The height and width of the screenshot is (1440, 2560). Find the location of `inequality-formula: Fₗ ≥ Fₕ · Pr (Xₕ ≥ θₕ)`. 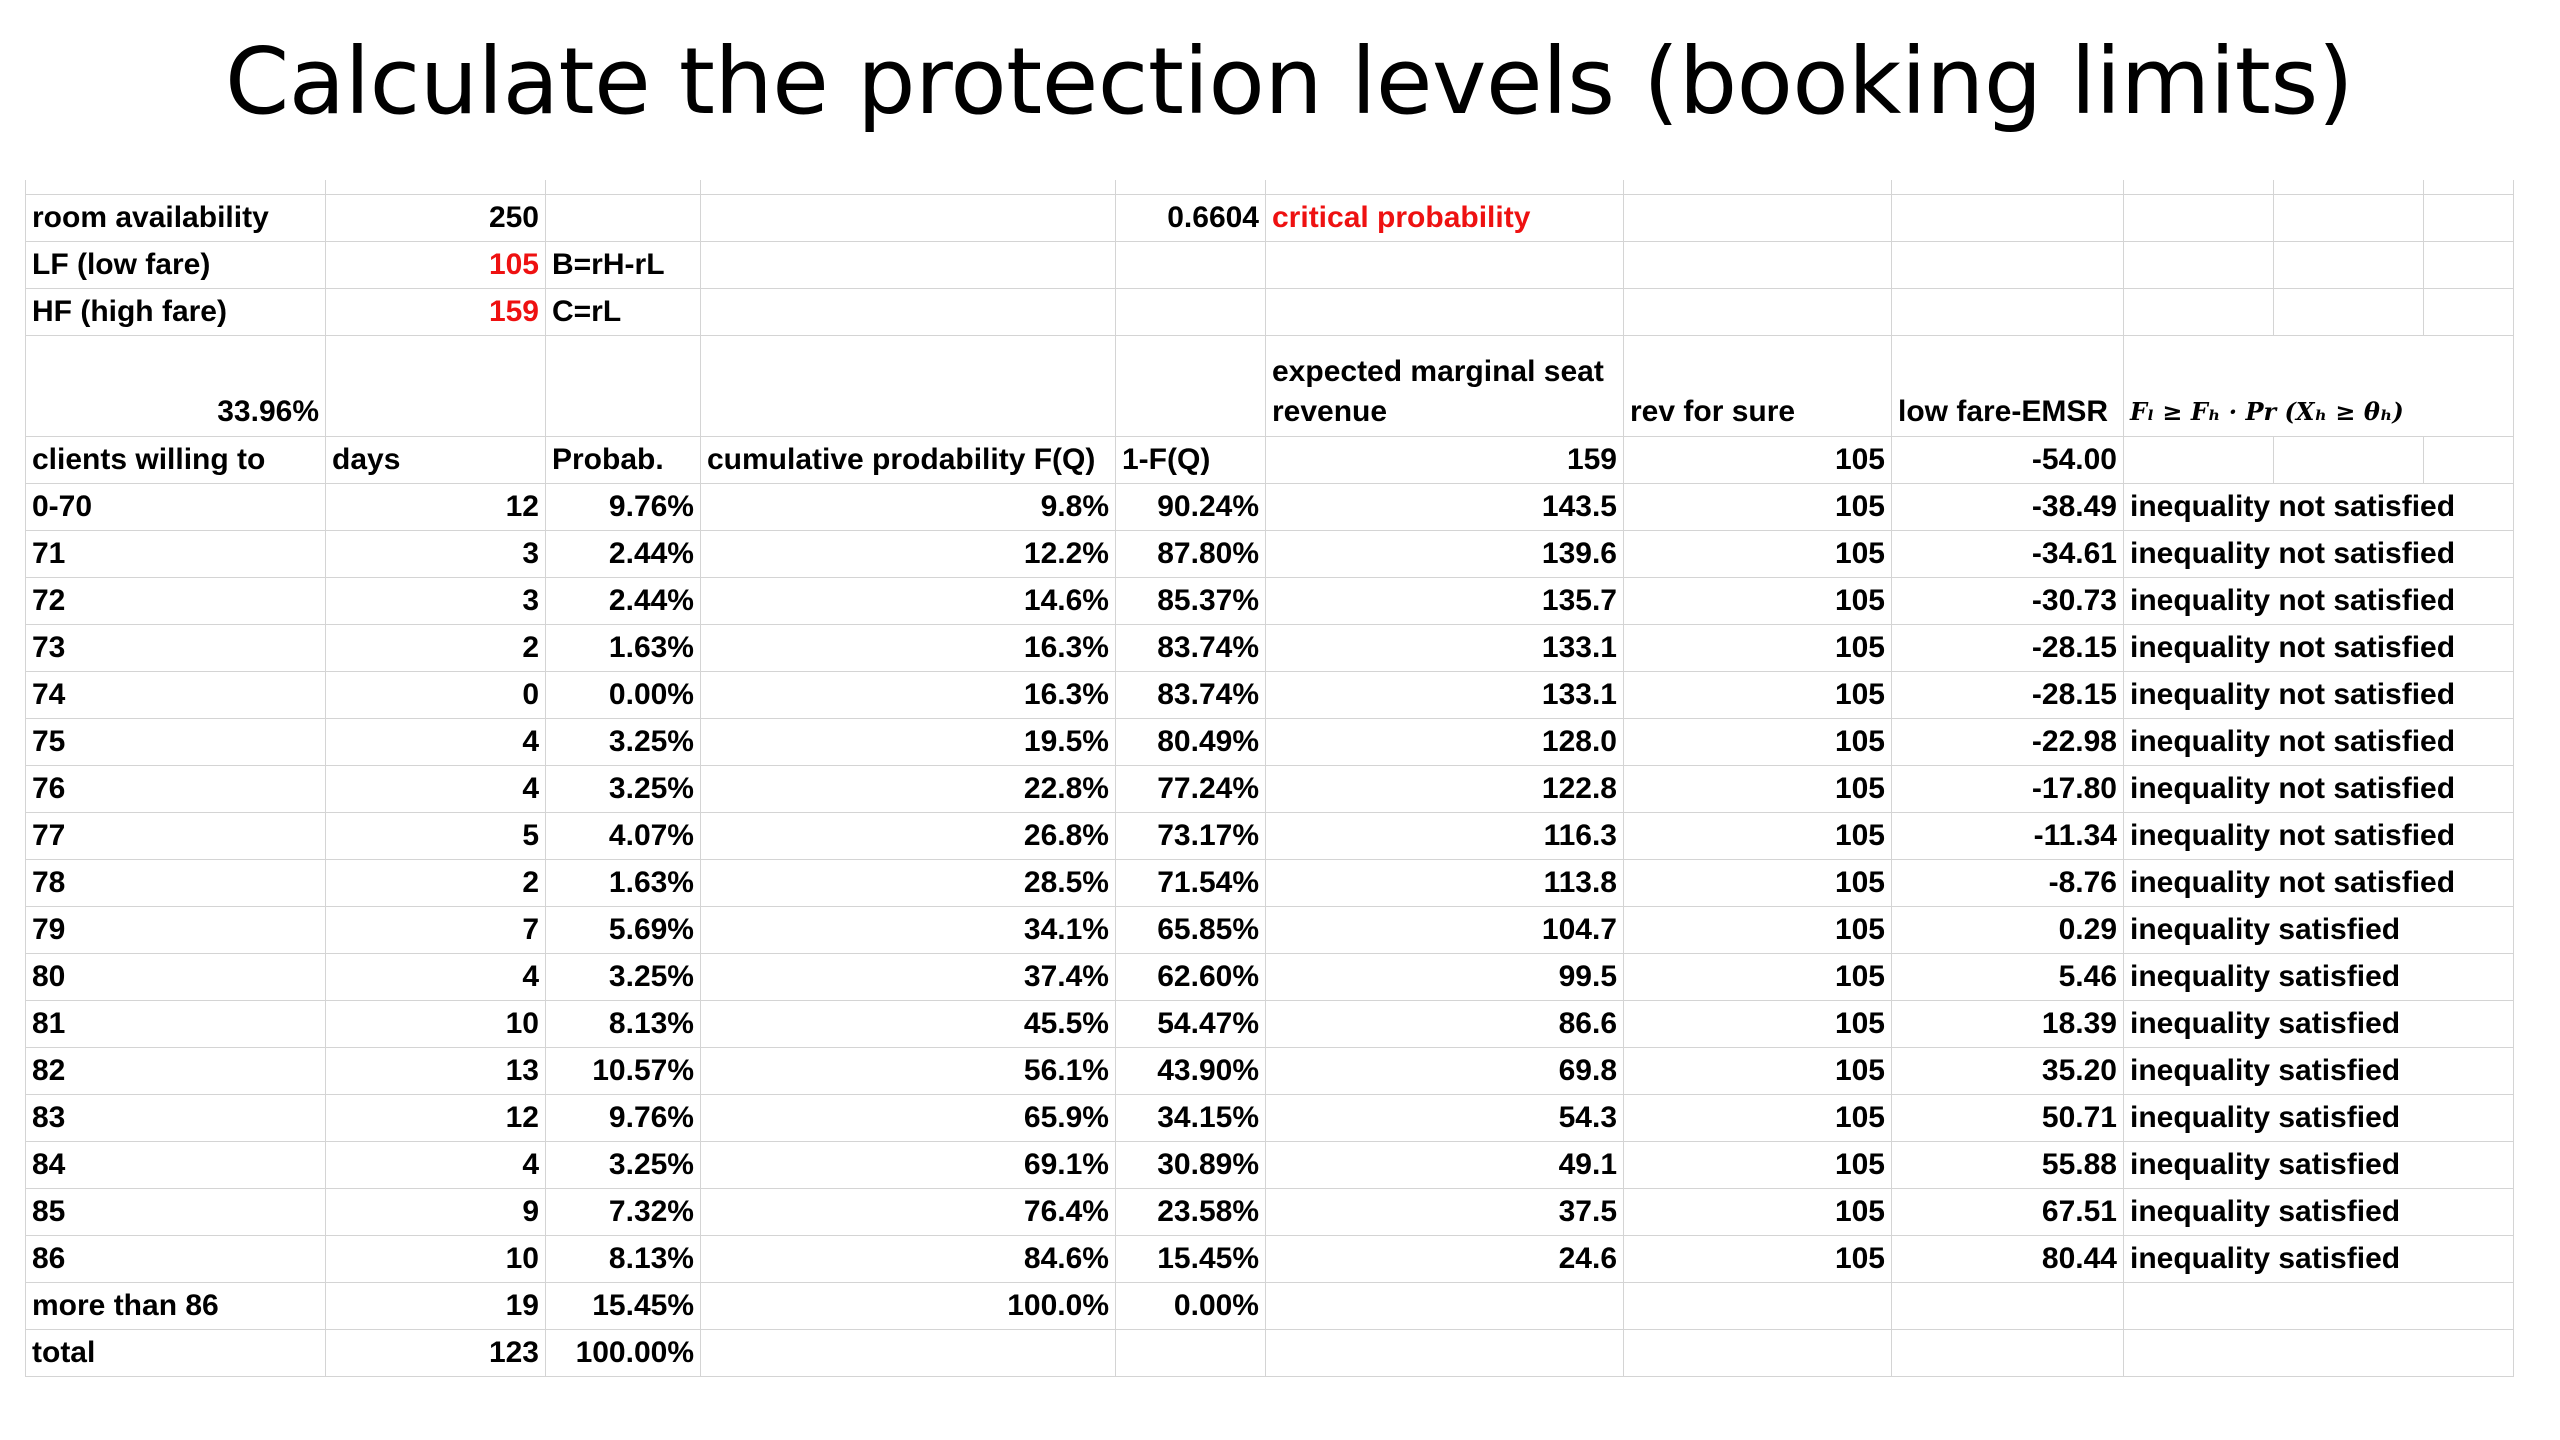

inequality-formula: Fₗ ≥ Fₕ · Pr (Xₕ ≥ θₕ) is located at coordinates (2318, 386).